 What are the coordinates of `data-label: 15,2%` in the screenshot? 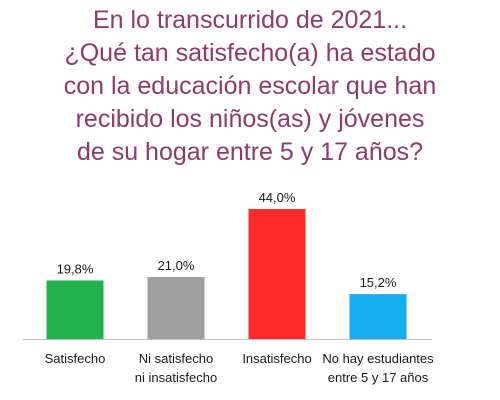 It's located at (378, 282).